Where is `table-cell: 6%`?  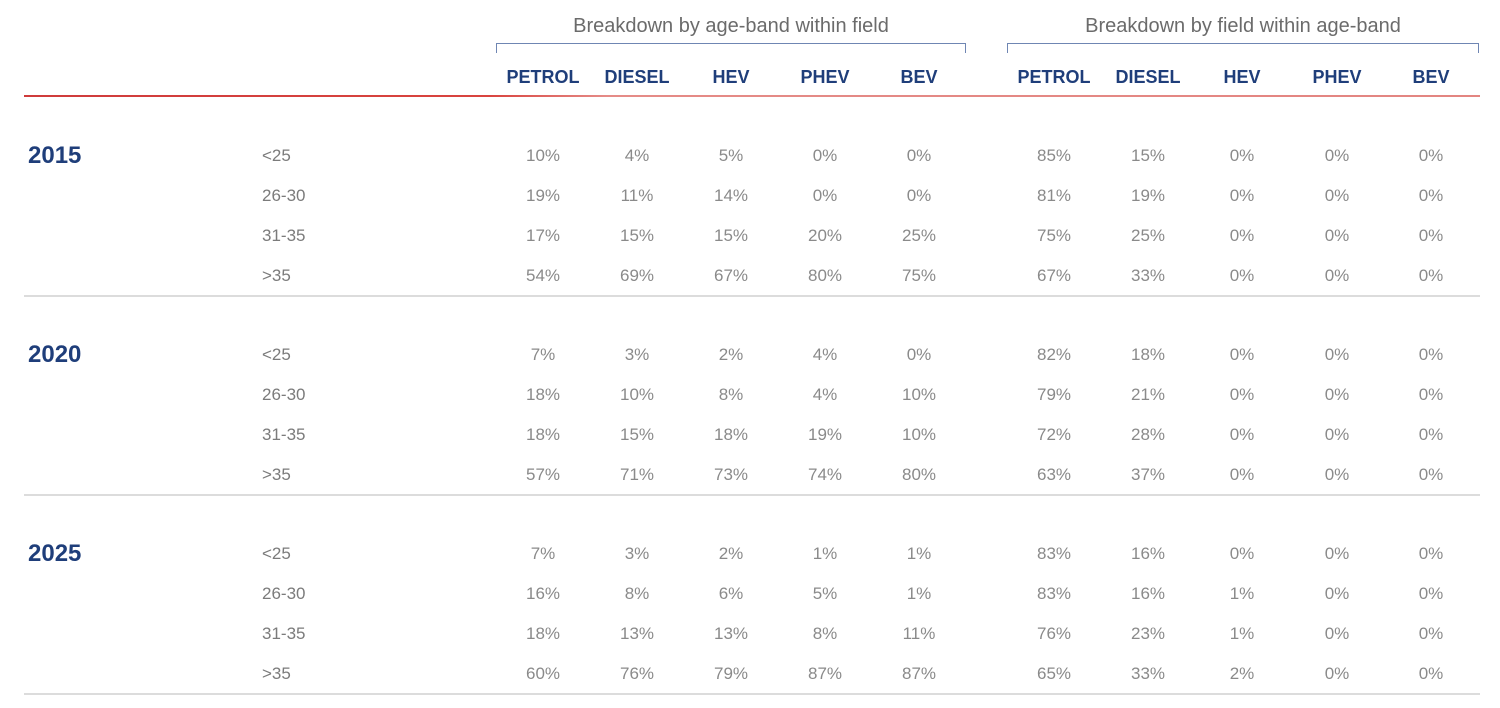
table-cell: 6% is located at coordinates (731, 593).